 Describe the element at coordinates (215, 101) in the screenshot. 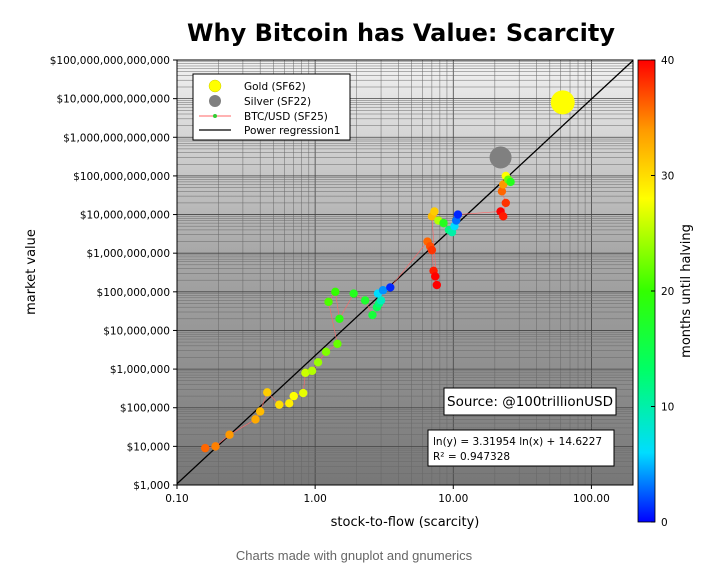

I see `legend-marker-silver` at that location.